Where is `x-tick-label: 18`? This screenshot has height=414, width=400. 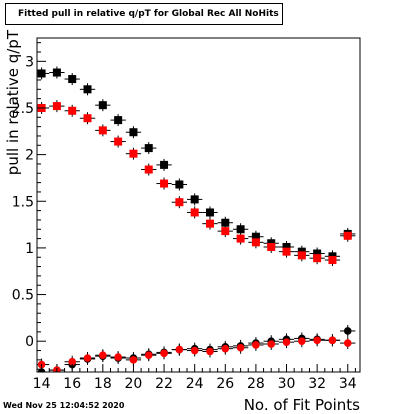 x-tick-label: 18 is located at coordinates (103, 384).